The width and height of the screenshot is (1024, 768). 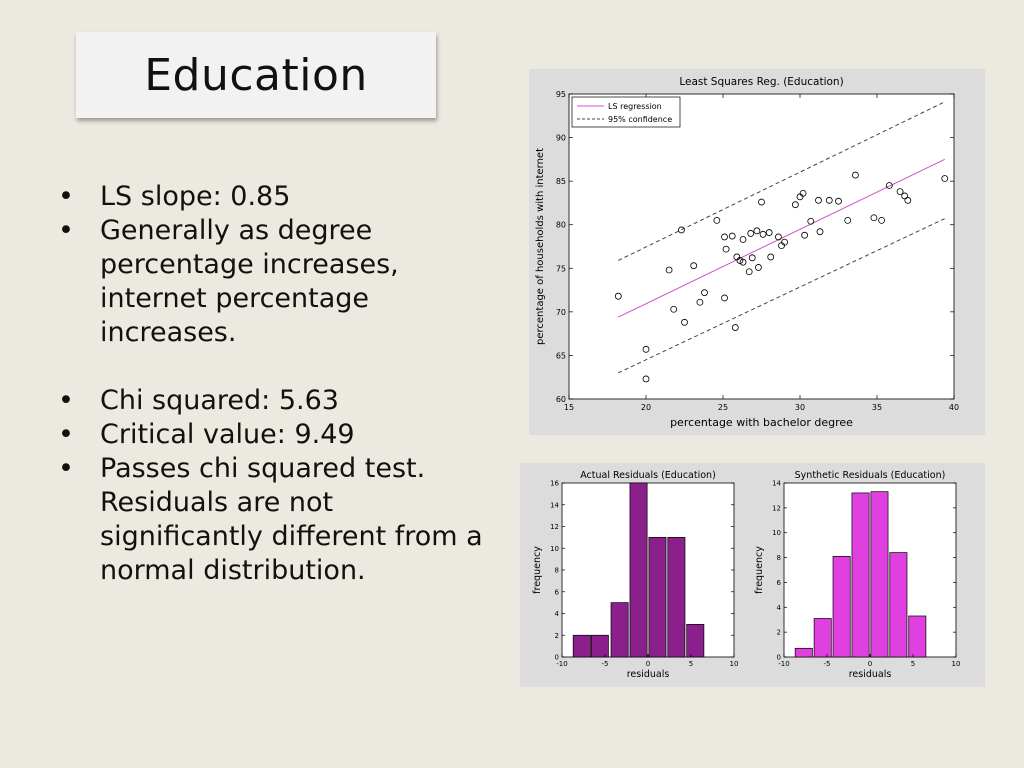 I want to click on synthetic-hist-y-tick-label: 0, so click(x=779, y=658).